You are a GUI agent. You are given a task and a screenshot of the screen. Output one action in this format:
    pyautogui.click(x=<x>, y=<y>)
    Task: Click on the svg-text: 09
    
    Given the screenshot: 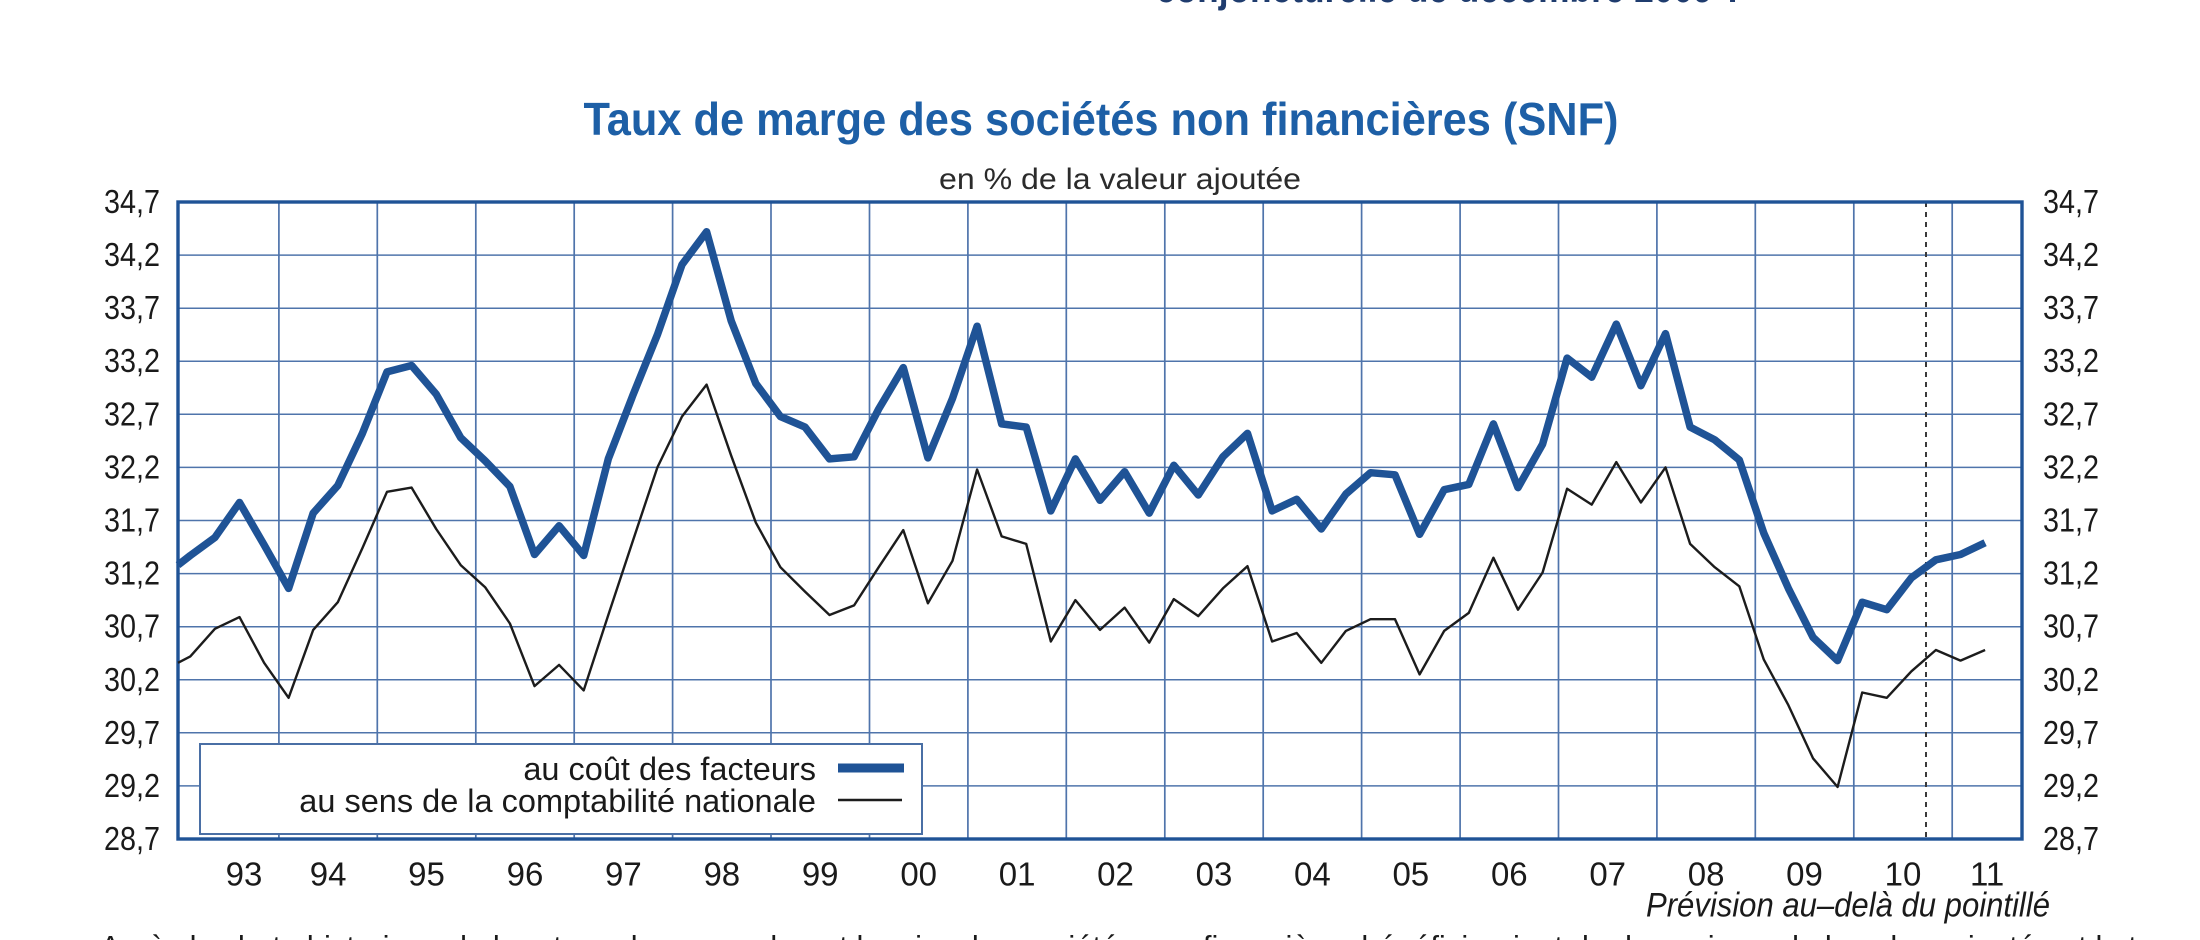 What is the action you would take?
    pyautogui.click(x=1804, y=874)
    